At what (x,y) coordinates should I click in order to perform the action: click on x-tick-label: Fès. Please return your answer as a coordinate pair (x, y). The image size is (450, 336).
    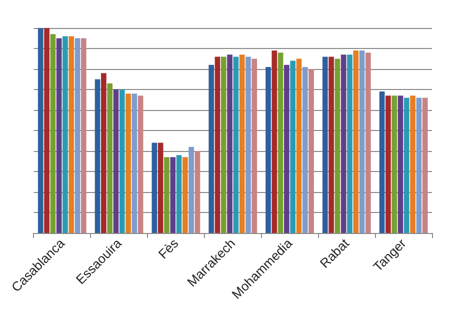
    Looking at the image, I should click on (168, 248).